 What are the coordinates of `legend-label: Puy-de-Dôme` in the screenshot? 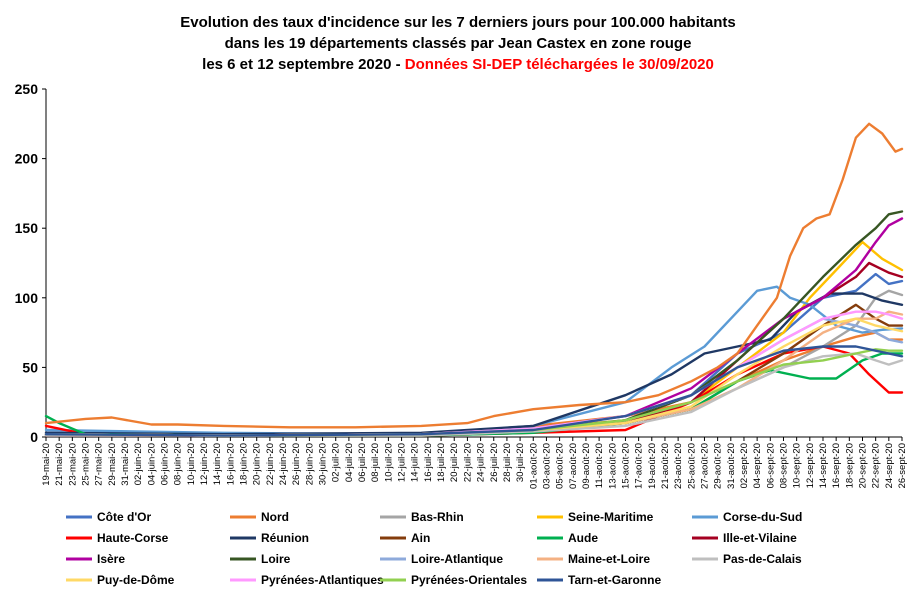 It's located at (136, 580).